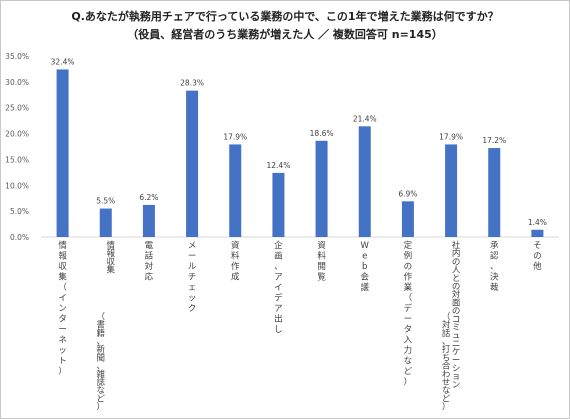 Image resolution: width=570 pixels, height=419 pixels. What do you see at coordinates (17, 56) in the screenshot?
I see `y-tick-label: 35.0%` at bounding box center [17, 56].